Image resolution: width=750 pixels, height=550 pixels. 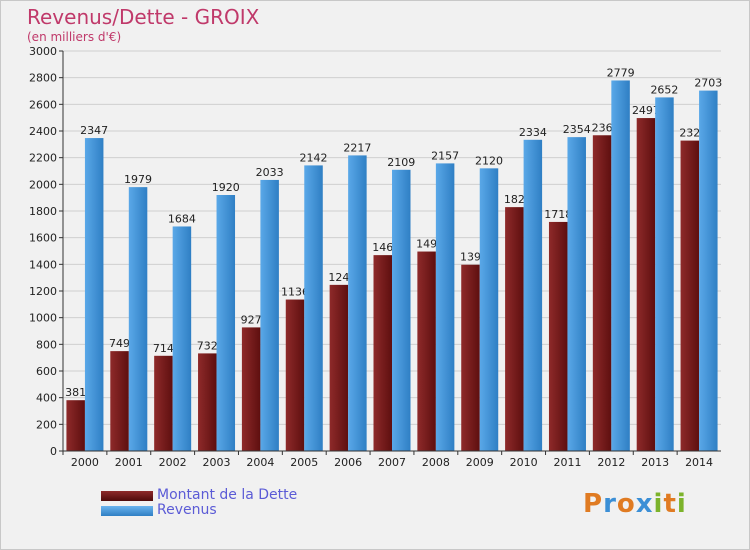 What do you see at coordinates (357, 147) in the screenshot?
I see `data-label-revenus-2006: 2217` at bounding box center [357, 147].